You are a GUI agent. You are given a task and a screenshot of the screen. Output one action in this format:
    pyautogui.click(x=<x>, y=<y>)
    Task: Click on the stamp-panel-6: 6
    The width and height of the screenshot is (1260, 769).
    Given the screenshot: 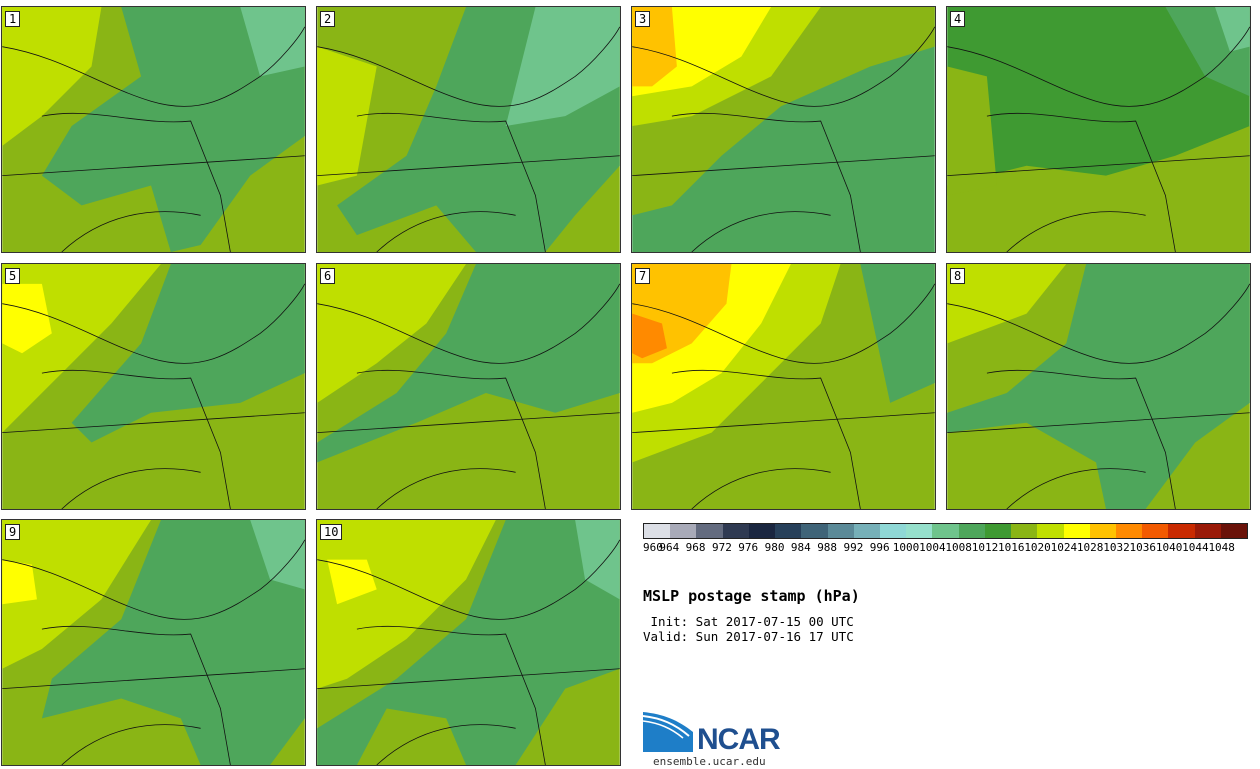 What is the action you would take?
    pyautogui.click(x=468, y=386)
    